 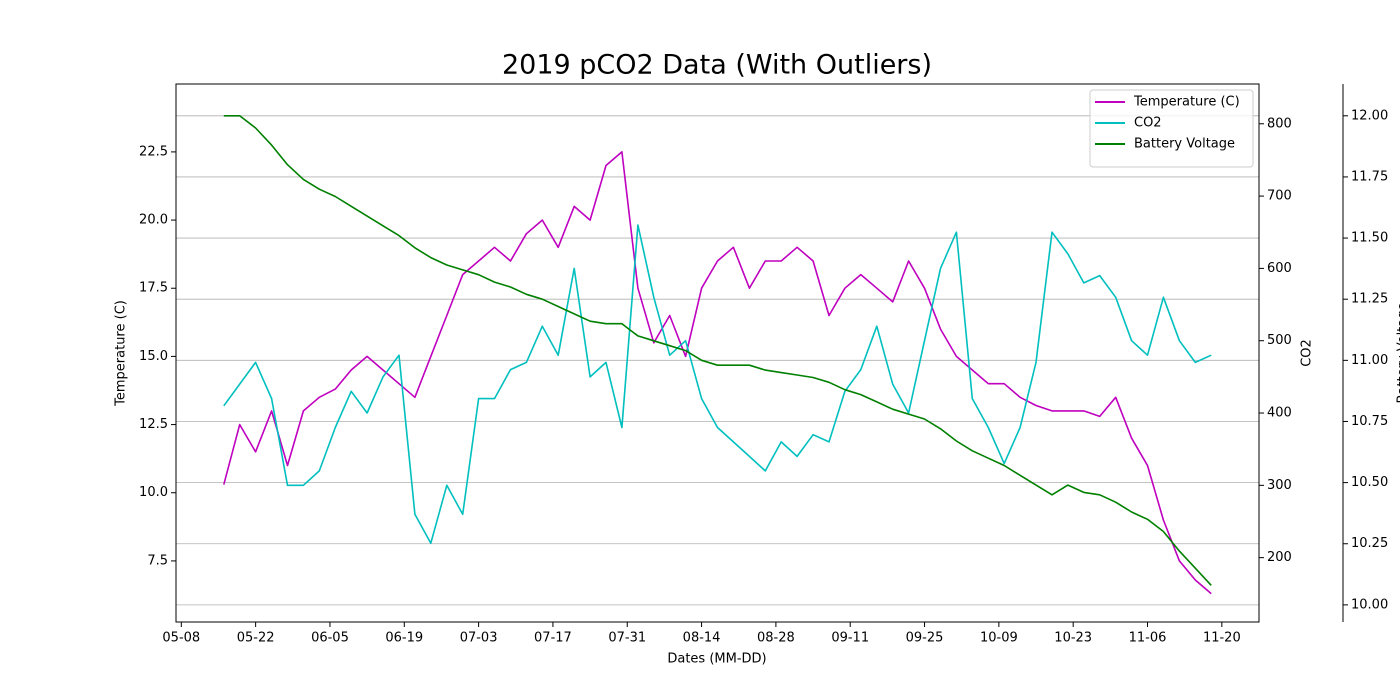 I want to click on x-tick-label: 05-22, so click(x=256, y=638).